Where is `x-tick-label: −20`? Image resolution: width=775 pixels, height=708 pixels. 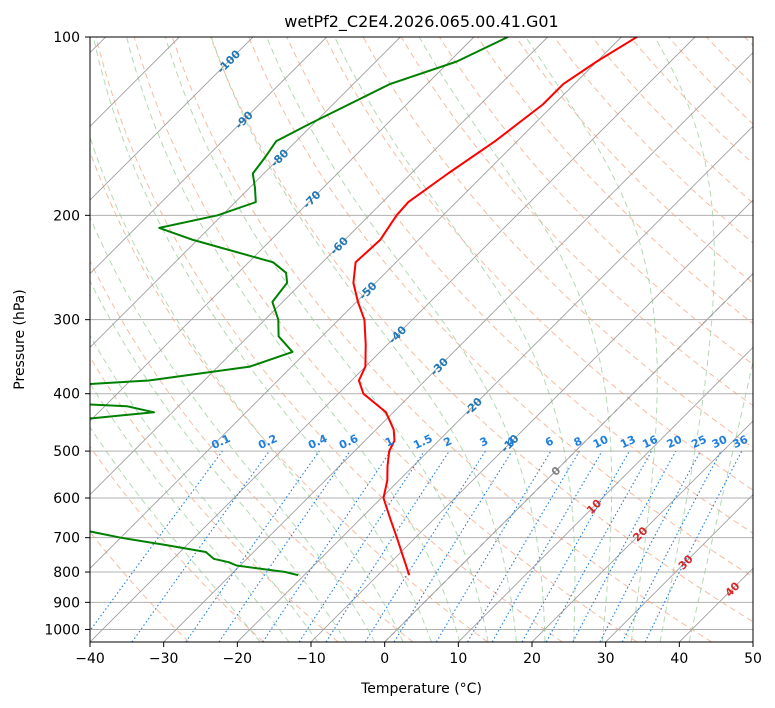 x-tick-label: −20 is located at coordinates (238, 659).